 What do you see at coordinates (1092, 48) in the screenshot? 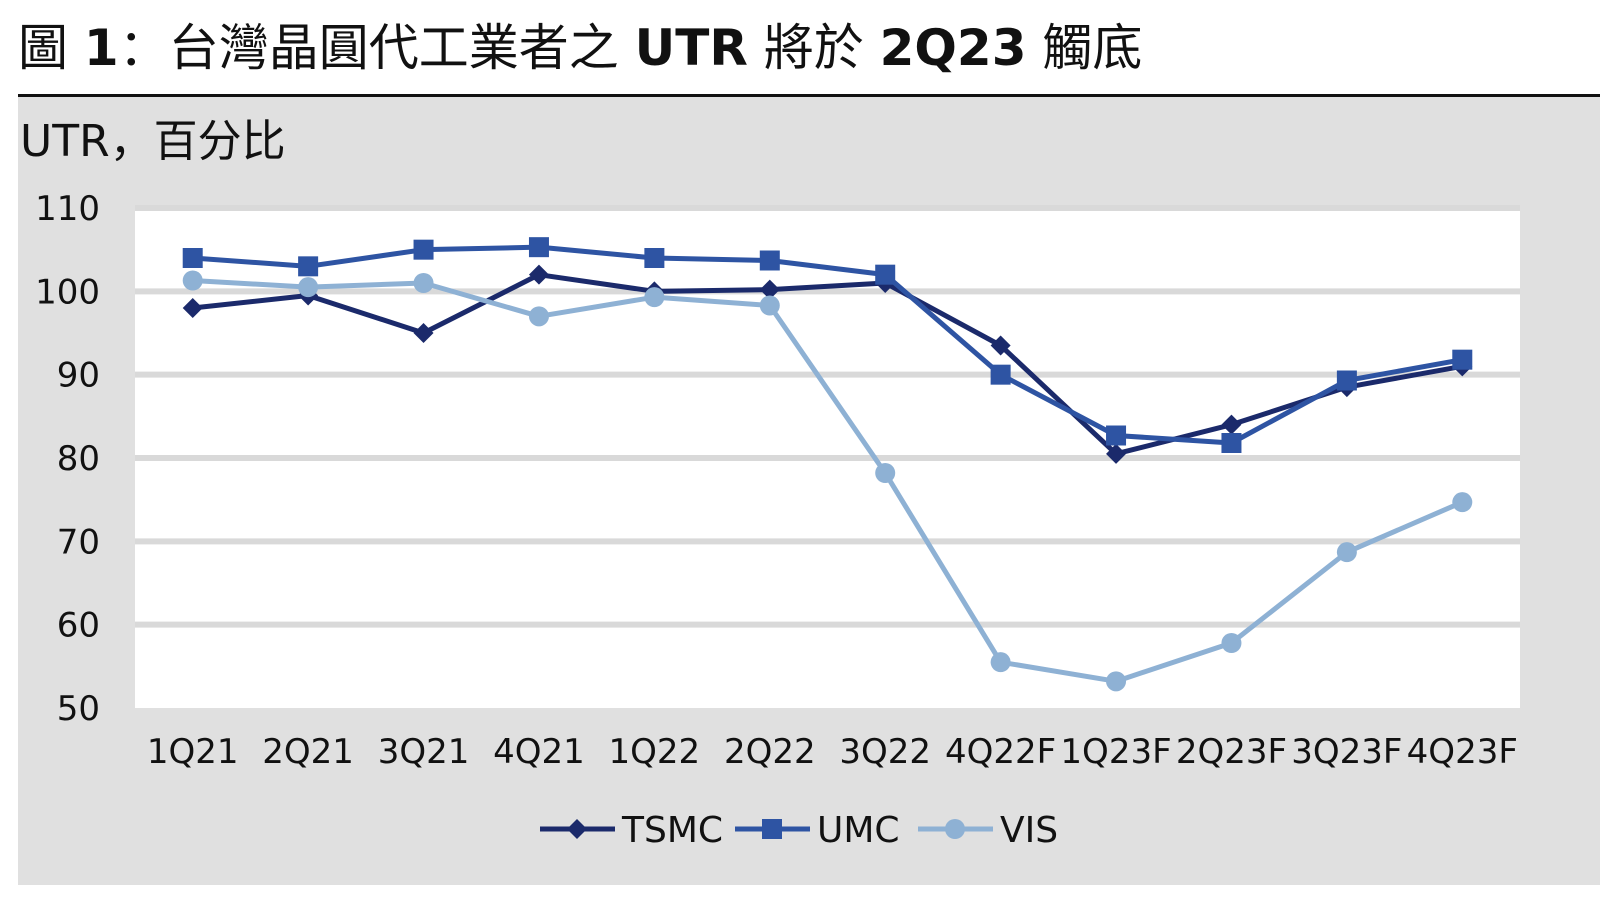
I see `title-end: 觸底` at bounding box center [1092, 48].